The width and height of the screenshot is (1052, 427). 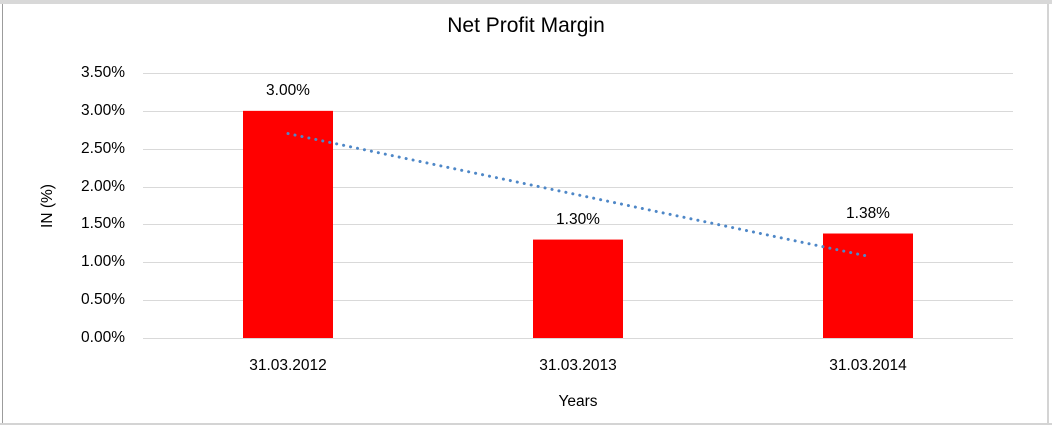 What do you see at coordinates (103, 186) in the screenshot?
I see `y-tick-label: 2.00%` at bounding box center [103, 186].